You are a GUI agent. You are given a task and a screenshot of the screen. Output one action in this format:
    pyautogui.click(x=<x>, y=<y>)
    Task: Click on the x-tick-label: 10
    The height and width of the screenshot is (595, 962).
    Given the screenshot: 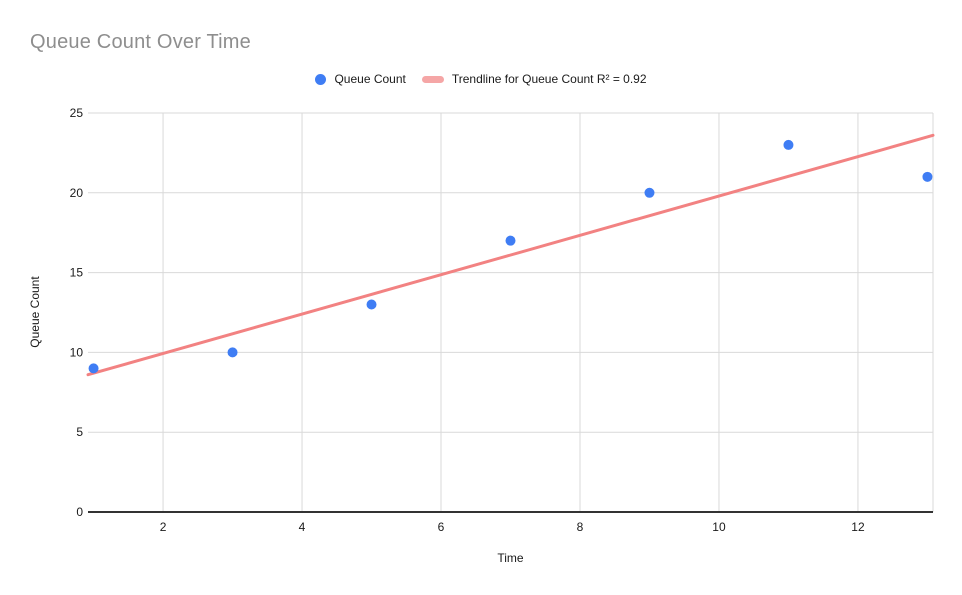 What is the action you would take?
    pyautogui.click(x=719, y=527)
    